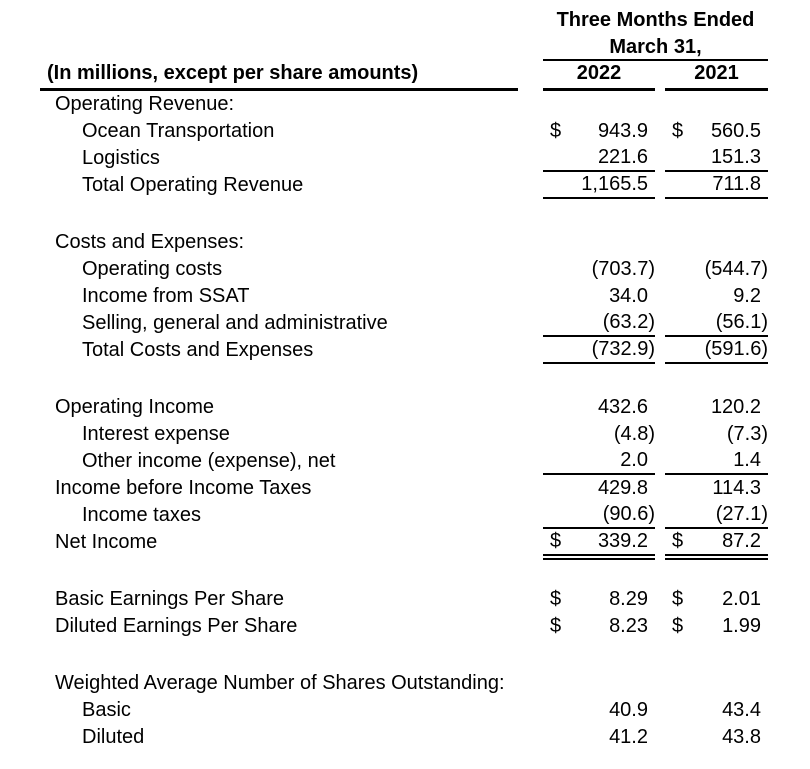 The image size is (810, 769). I want to click on row-label: Selling, general and administrative, so click(235, 323).